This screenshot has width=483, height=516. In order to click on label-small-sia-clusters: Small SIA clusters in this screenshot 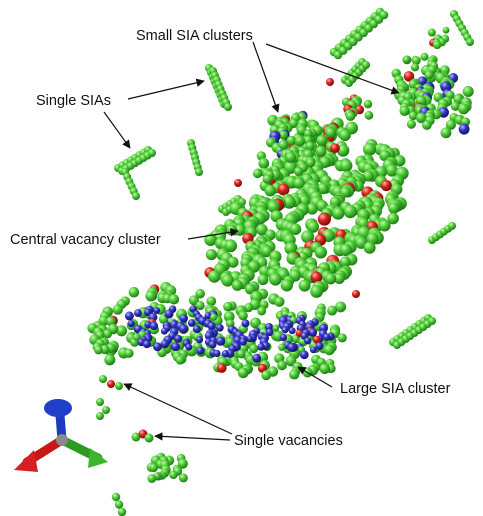, I will do `click(194, 36)`.